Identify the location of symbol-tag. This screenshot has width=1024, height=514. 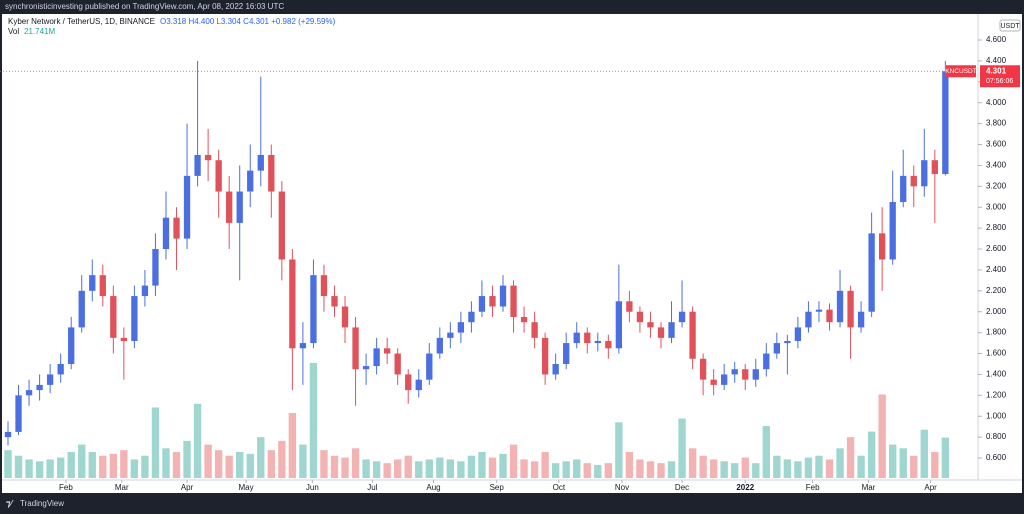
(961, 71).